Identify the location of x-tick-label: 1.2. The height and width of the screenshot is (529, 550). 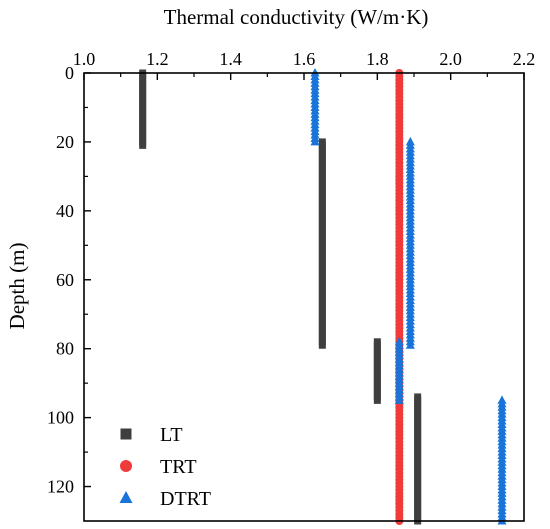
(157, 59).